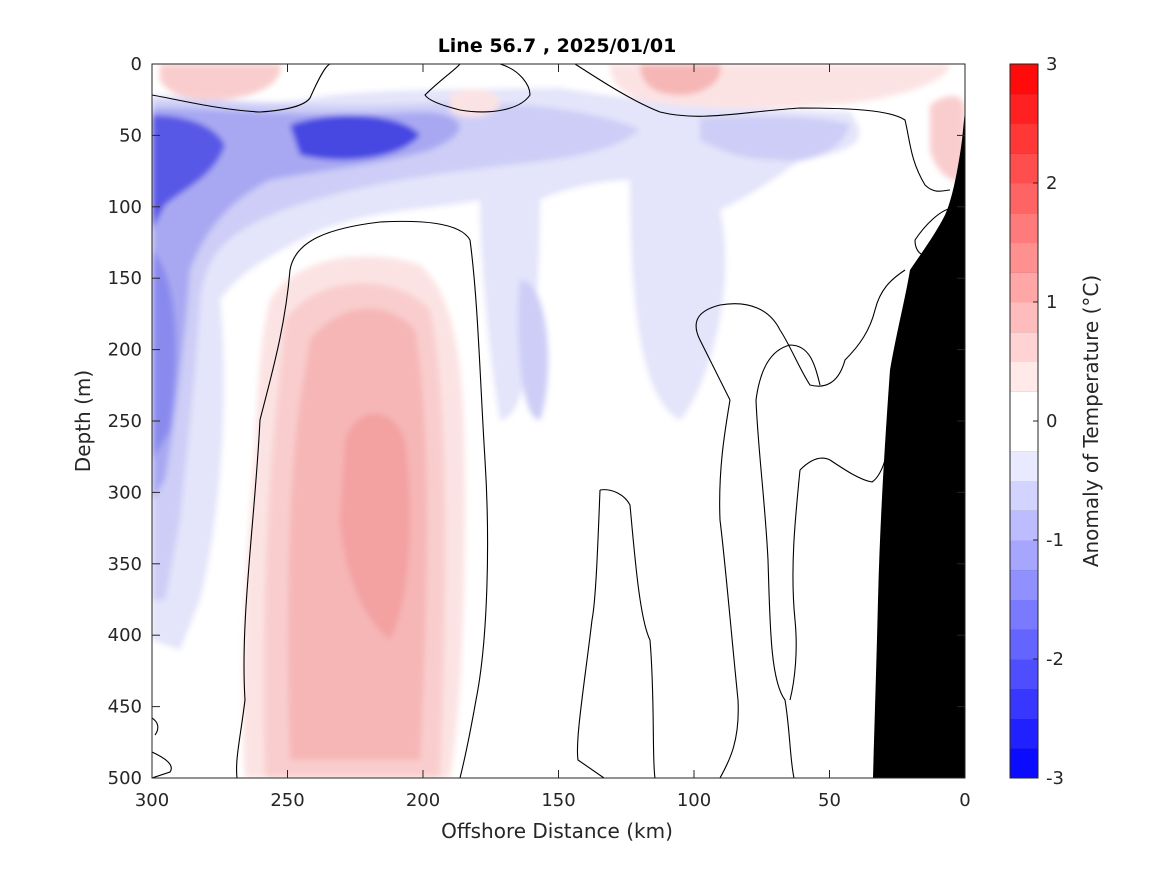 The height and width of the screenshot is (875, 1167). Describe the element at coordinates (287, 800) in the screenshot. I see `x-tick-label: 250` at that location.